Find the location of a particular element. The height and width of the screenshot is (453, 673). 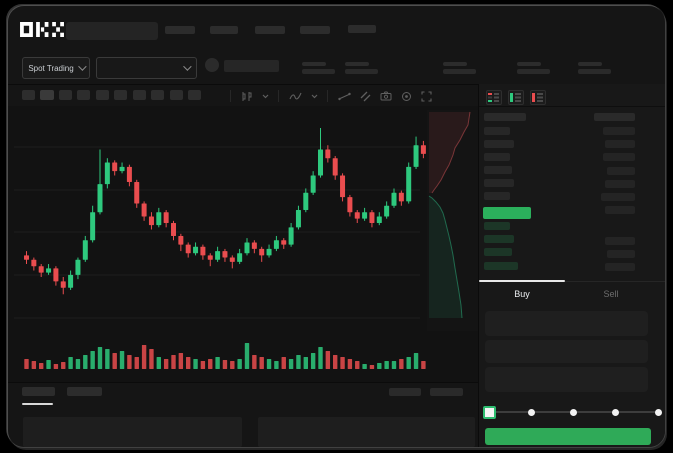

tab-sell: Sell is located at coordinates (611, 294).